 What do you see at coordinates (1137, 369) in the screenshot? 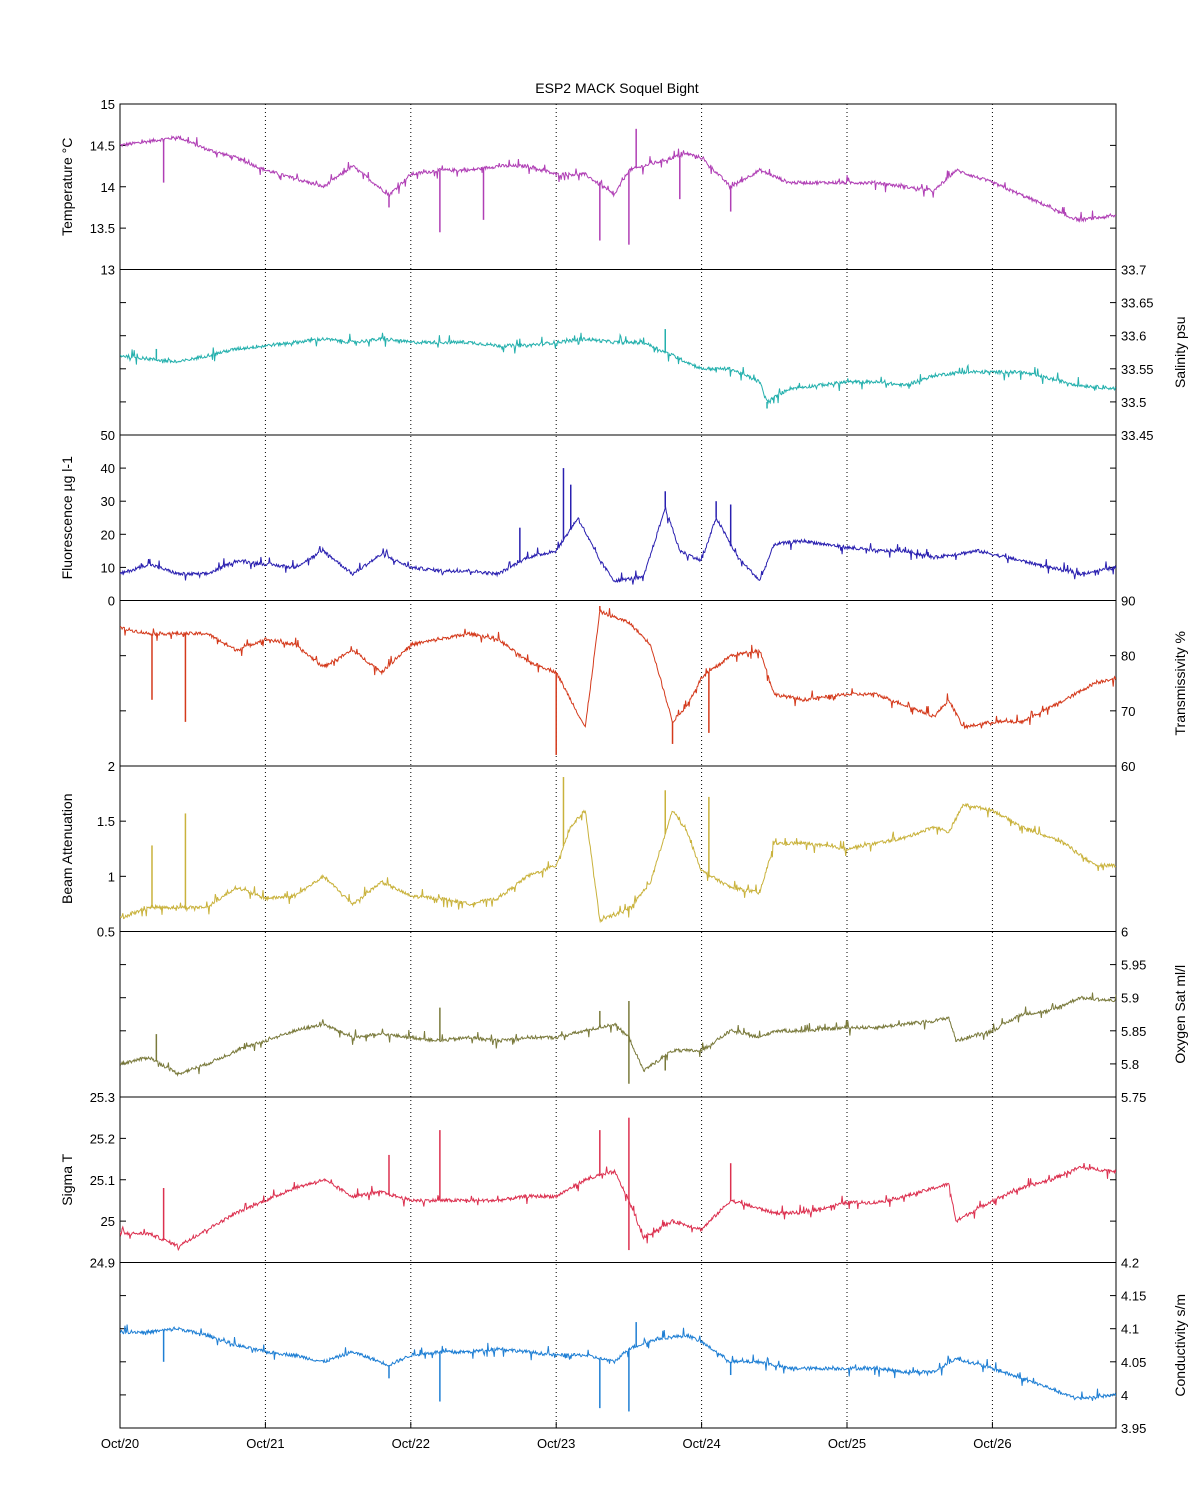
I see `y-tick-label: 33.55` at bounding box center [1137, 369].